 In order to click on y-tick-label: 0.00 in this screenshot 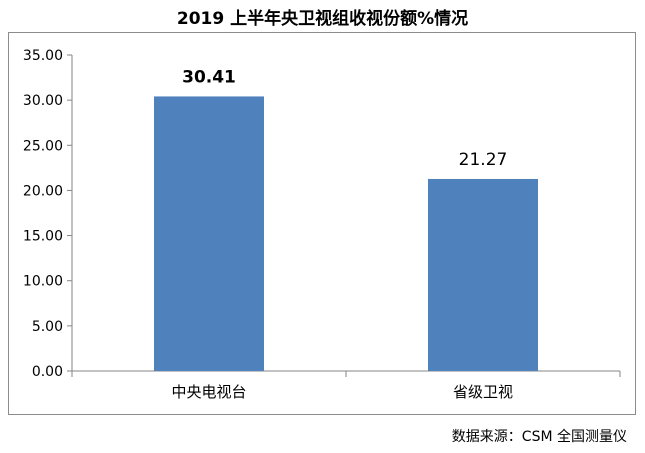, I will do `click(47, 372)`.